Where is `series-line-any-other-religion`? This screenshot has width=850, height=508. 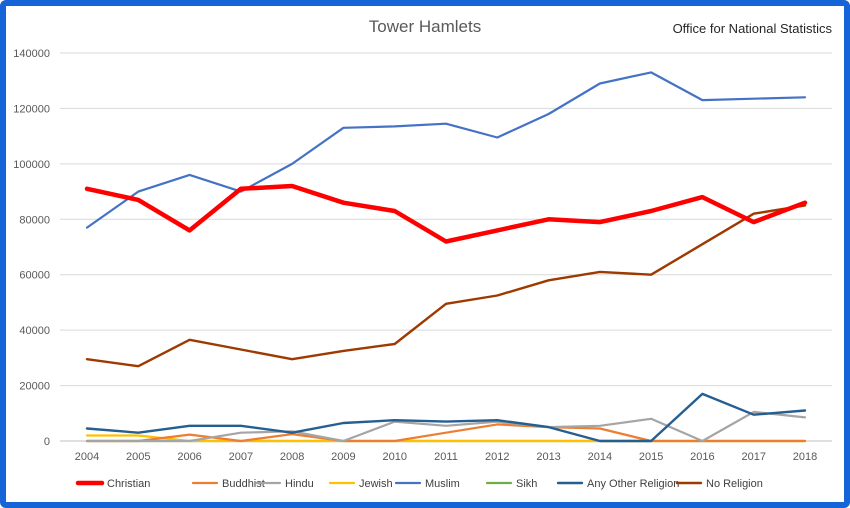 series-line-any-other-religion is located at coordinates (446, 417).